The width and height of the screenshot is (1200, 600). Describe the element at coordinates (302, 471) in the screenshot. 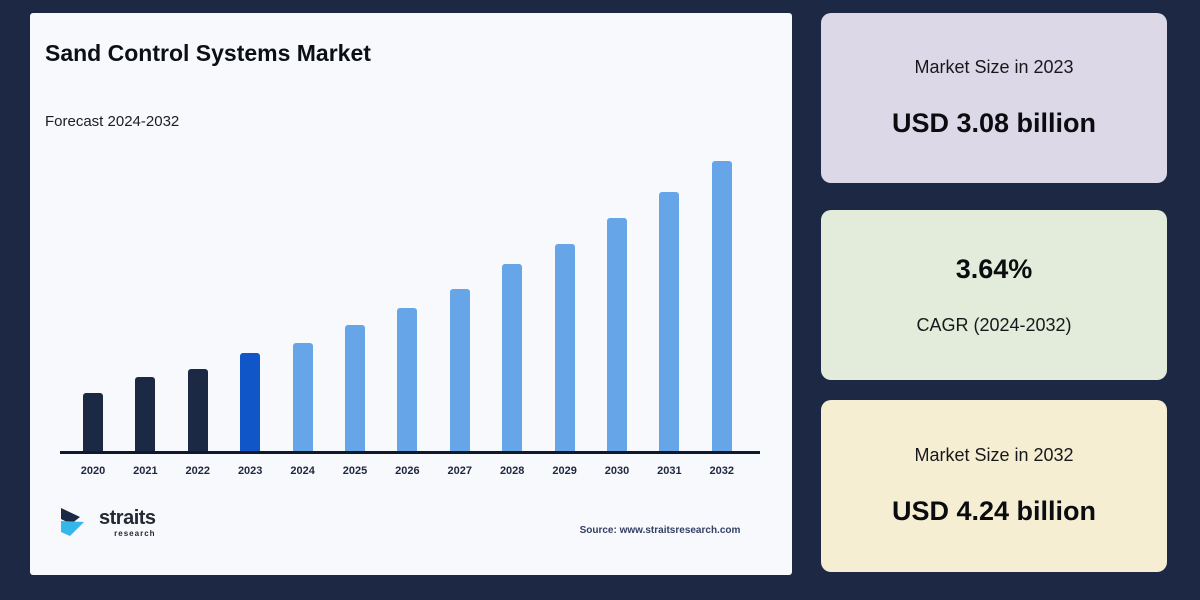

I see `x-tick-2024: 2024` at that location.